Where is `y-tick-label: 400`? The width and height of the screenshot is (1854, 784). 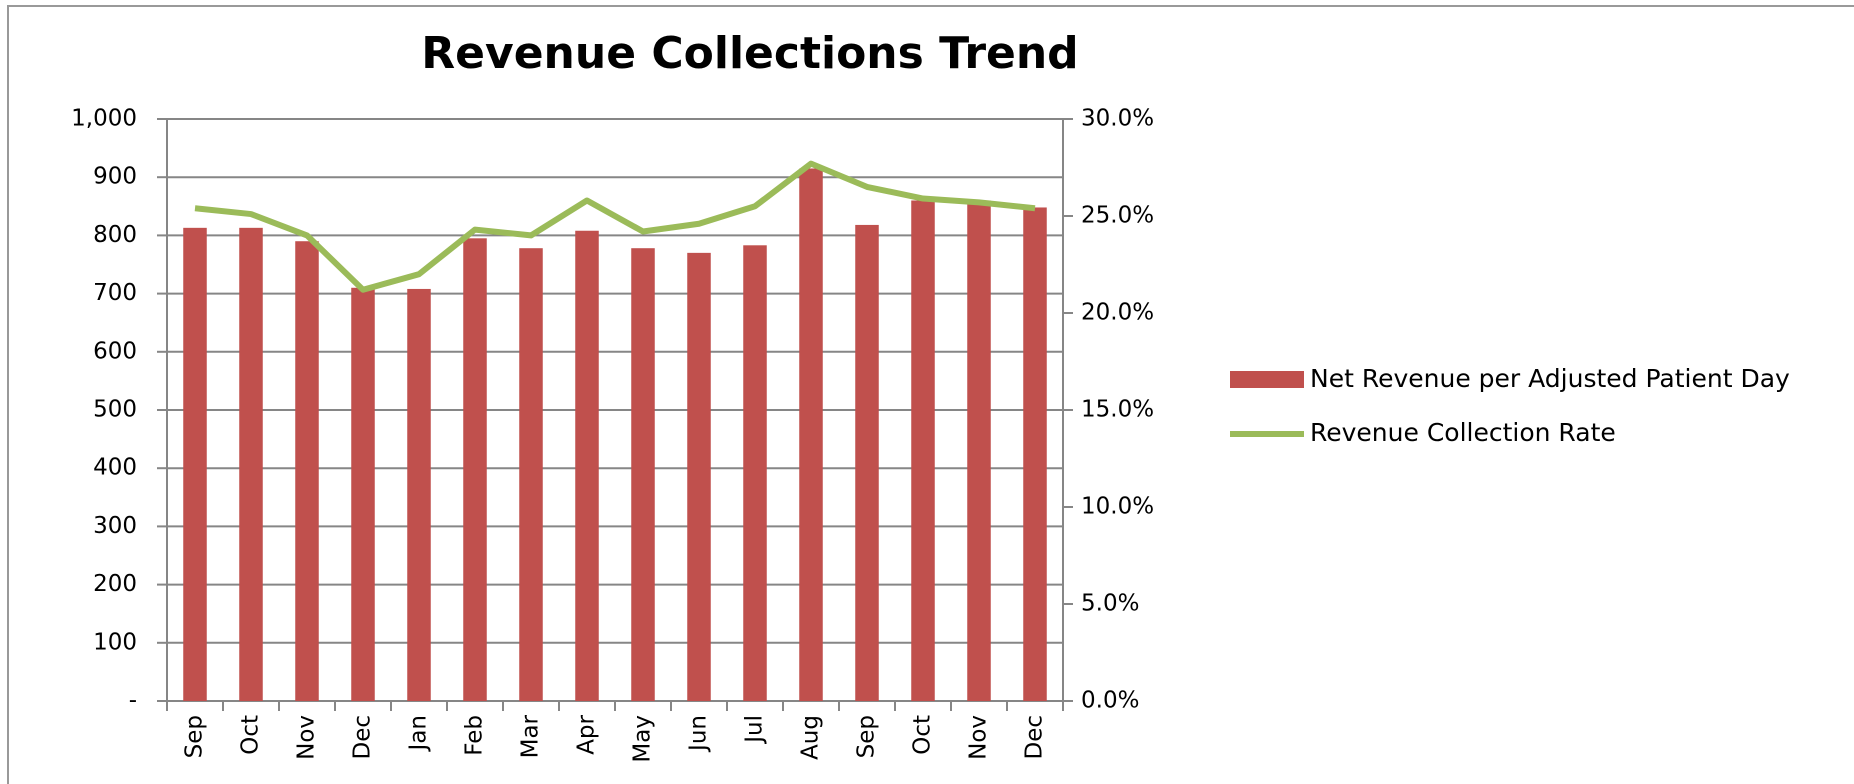 y-tick-label: 400 is located at coordinates (115, 468).